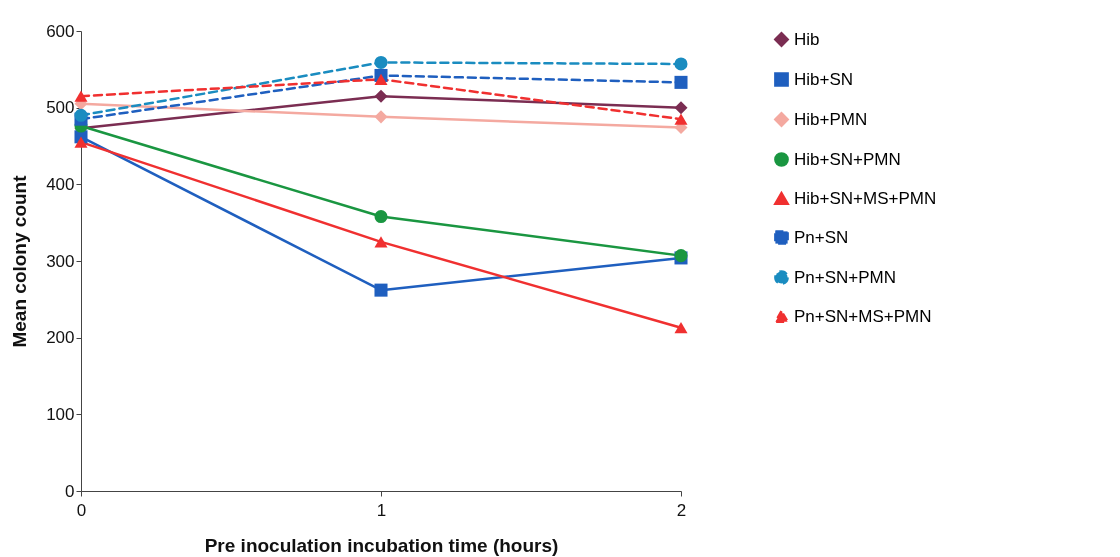  Describe the element at coordinates (60, 414) in the screenshot. I see `y-tick-label: 100` at that location.